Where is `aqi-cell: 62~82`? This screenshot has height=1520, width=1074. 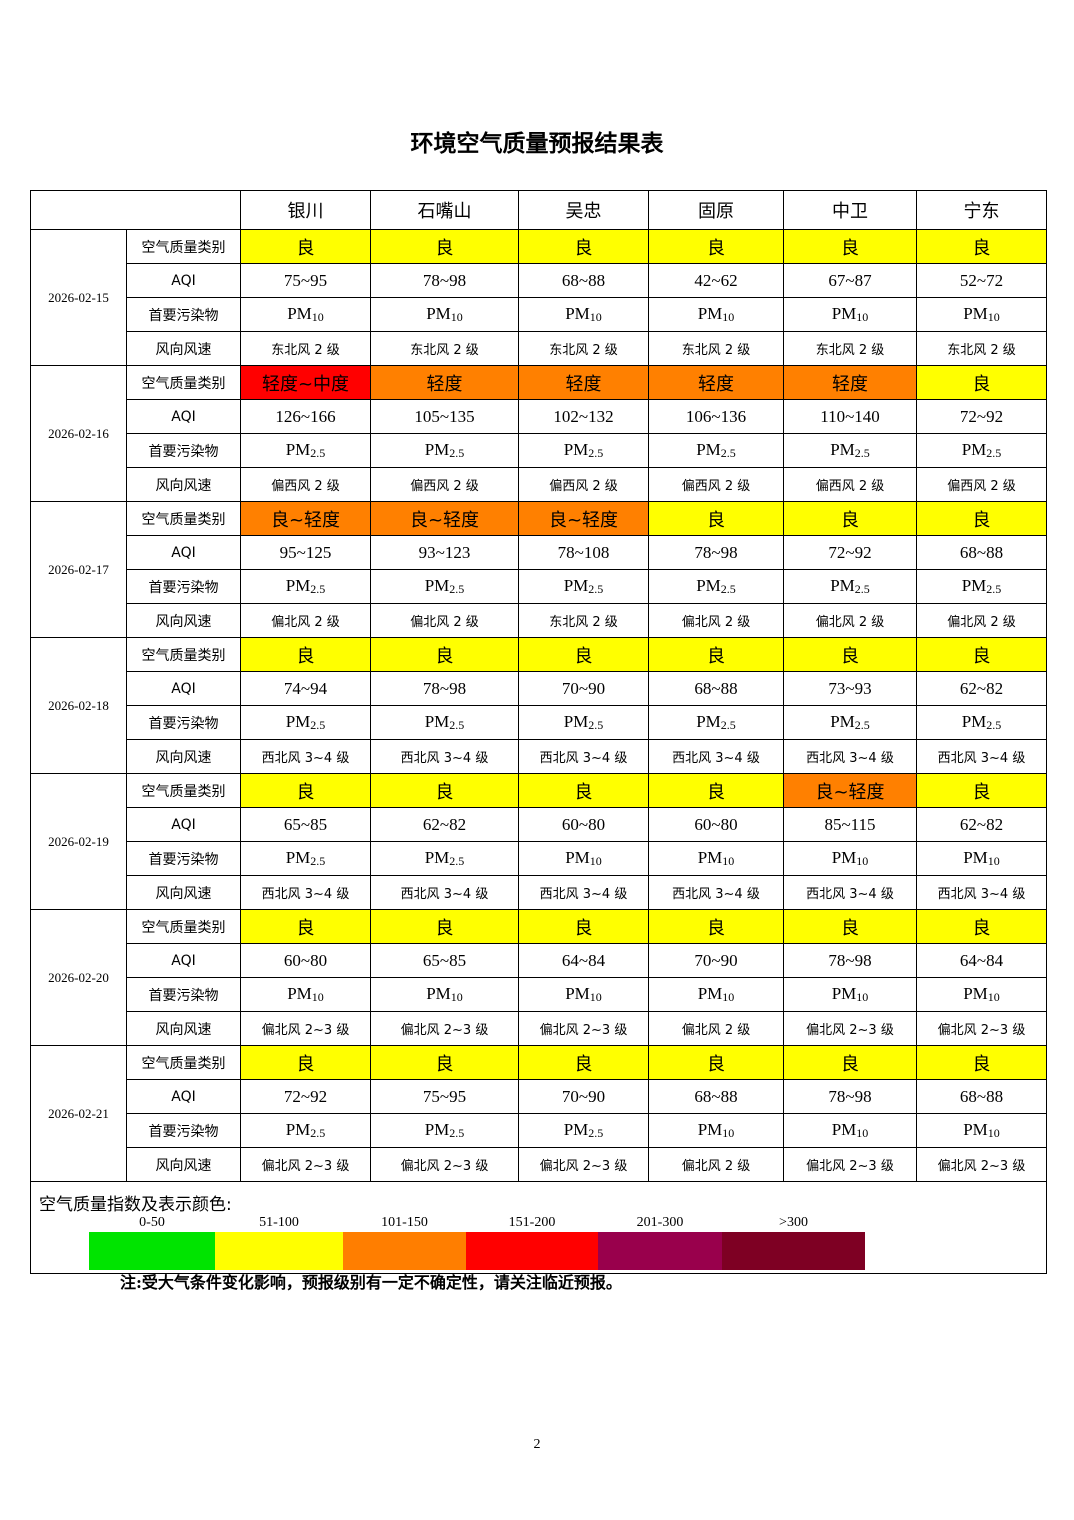
aqi-cell: 62~82 is located at coordinates (444, 824).